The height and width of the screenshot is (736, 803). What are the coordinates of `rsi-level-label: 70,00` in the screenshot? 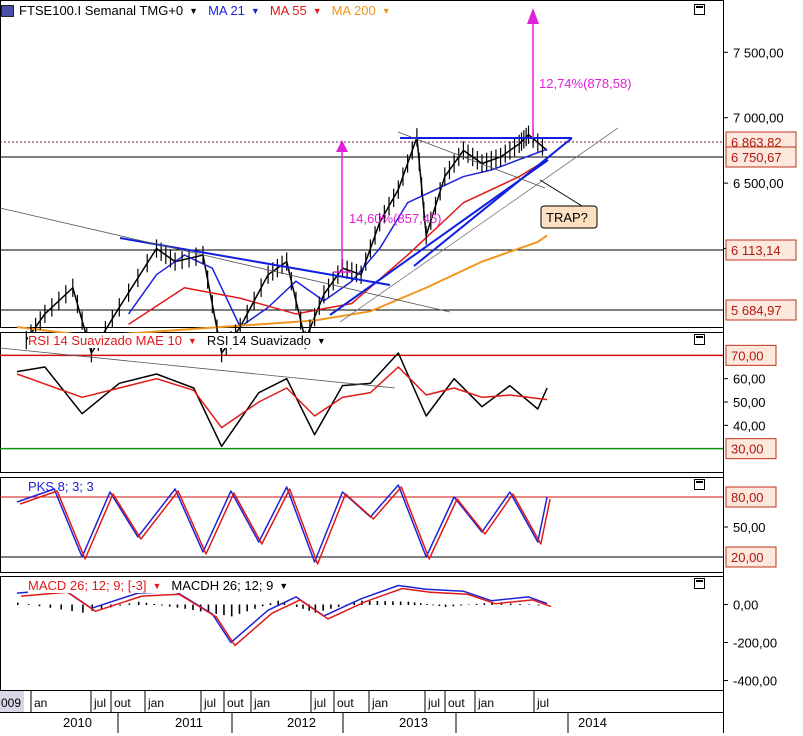 It's located at (747, 355).